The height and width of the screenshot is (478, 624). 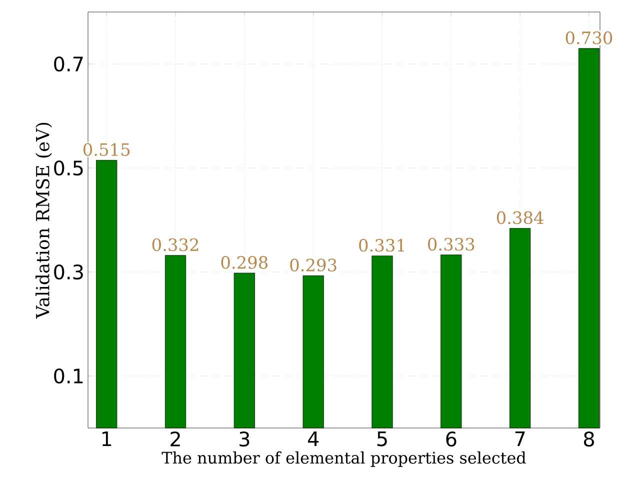 What do you see at coordinates (107, 439) in the screenshot?
I see `x-tick-label: 1` at bounding box center [107, 439].